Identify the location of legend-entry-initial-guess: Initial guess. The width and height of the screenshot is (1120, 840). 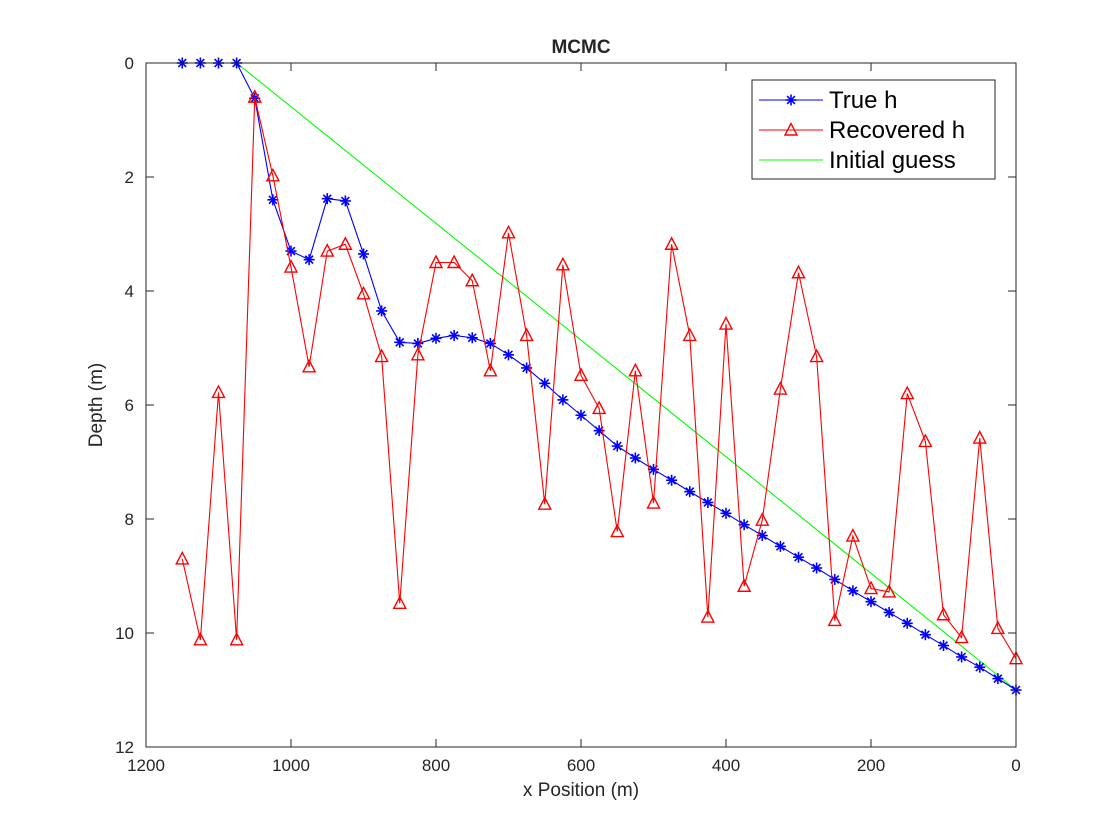
(857, 160).